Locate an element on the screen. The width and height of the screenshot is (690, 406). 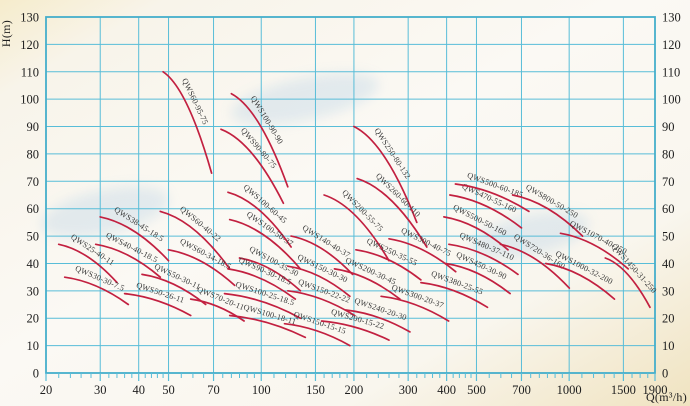
y-tick-label-left: 70 is located at coordinates (33, 182).